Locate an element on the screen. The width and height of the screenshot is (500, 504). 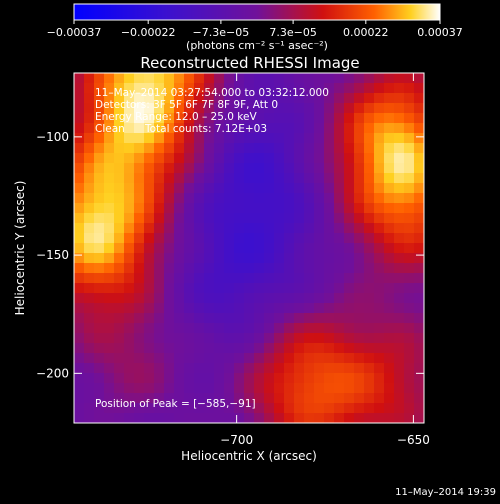
annotation-peak: Position of Peak = [−585,−91] is located at coordinates (175, 404).